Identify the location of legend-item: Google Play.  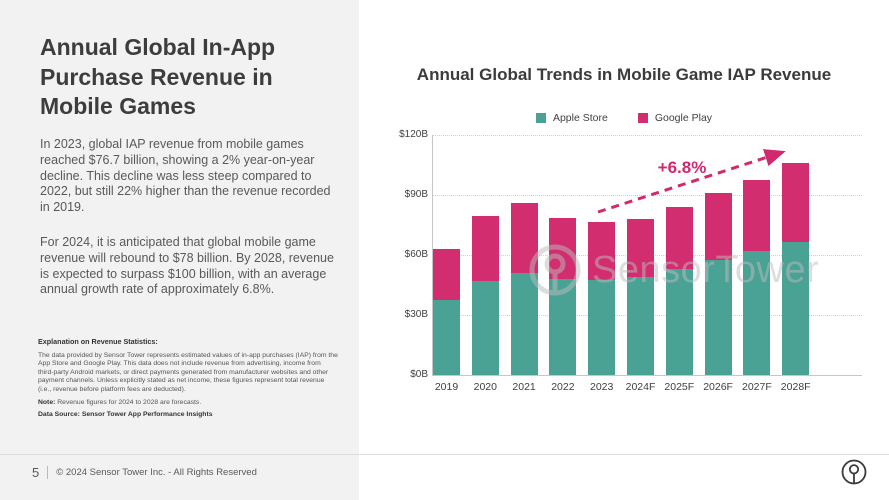
(675, 118).